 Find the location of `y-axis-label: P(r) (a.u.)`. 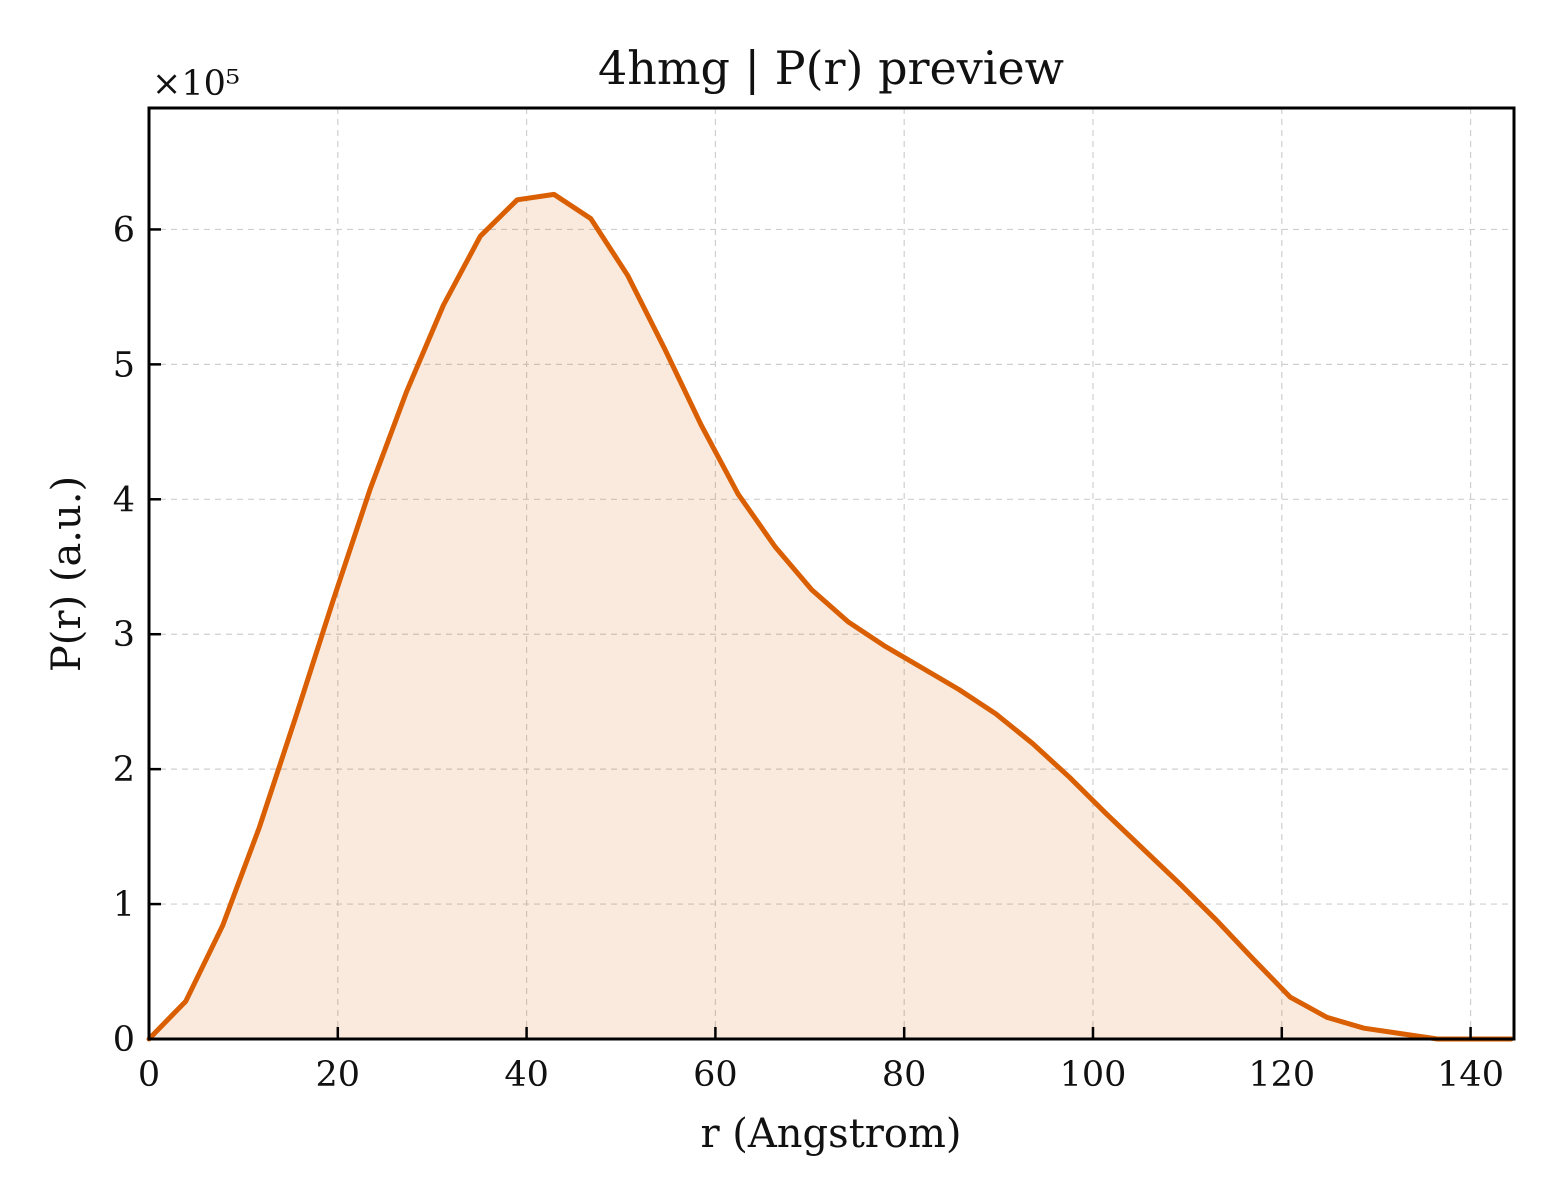

y-axis-label: P(r) (a.u.) is located at coordinates (67, 574).